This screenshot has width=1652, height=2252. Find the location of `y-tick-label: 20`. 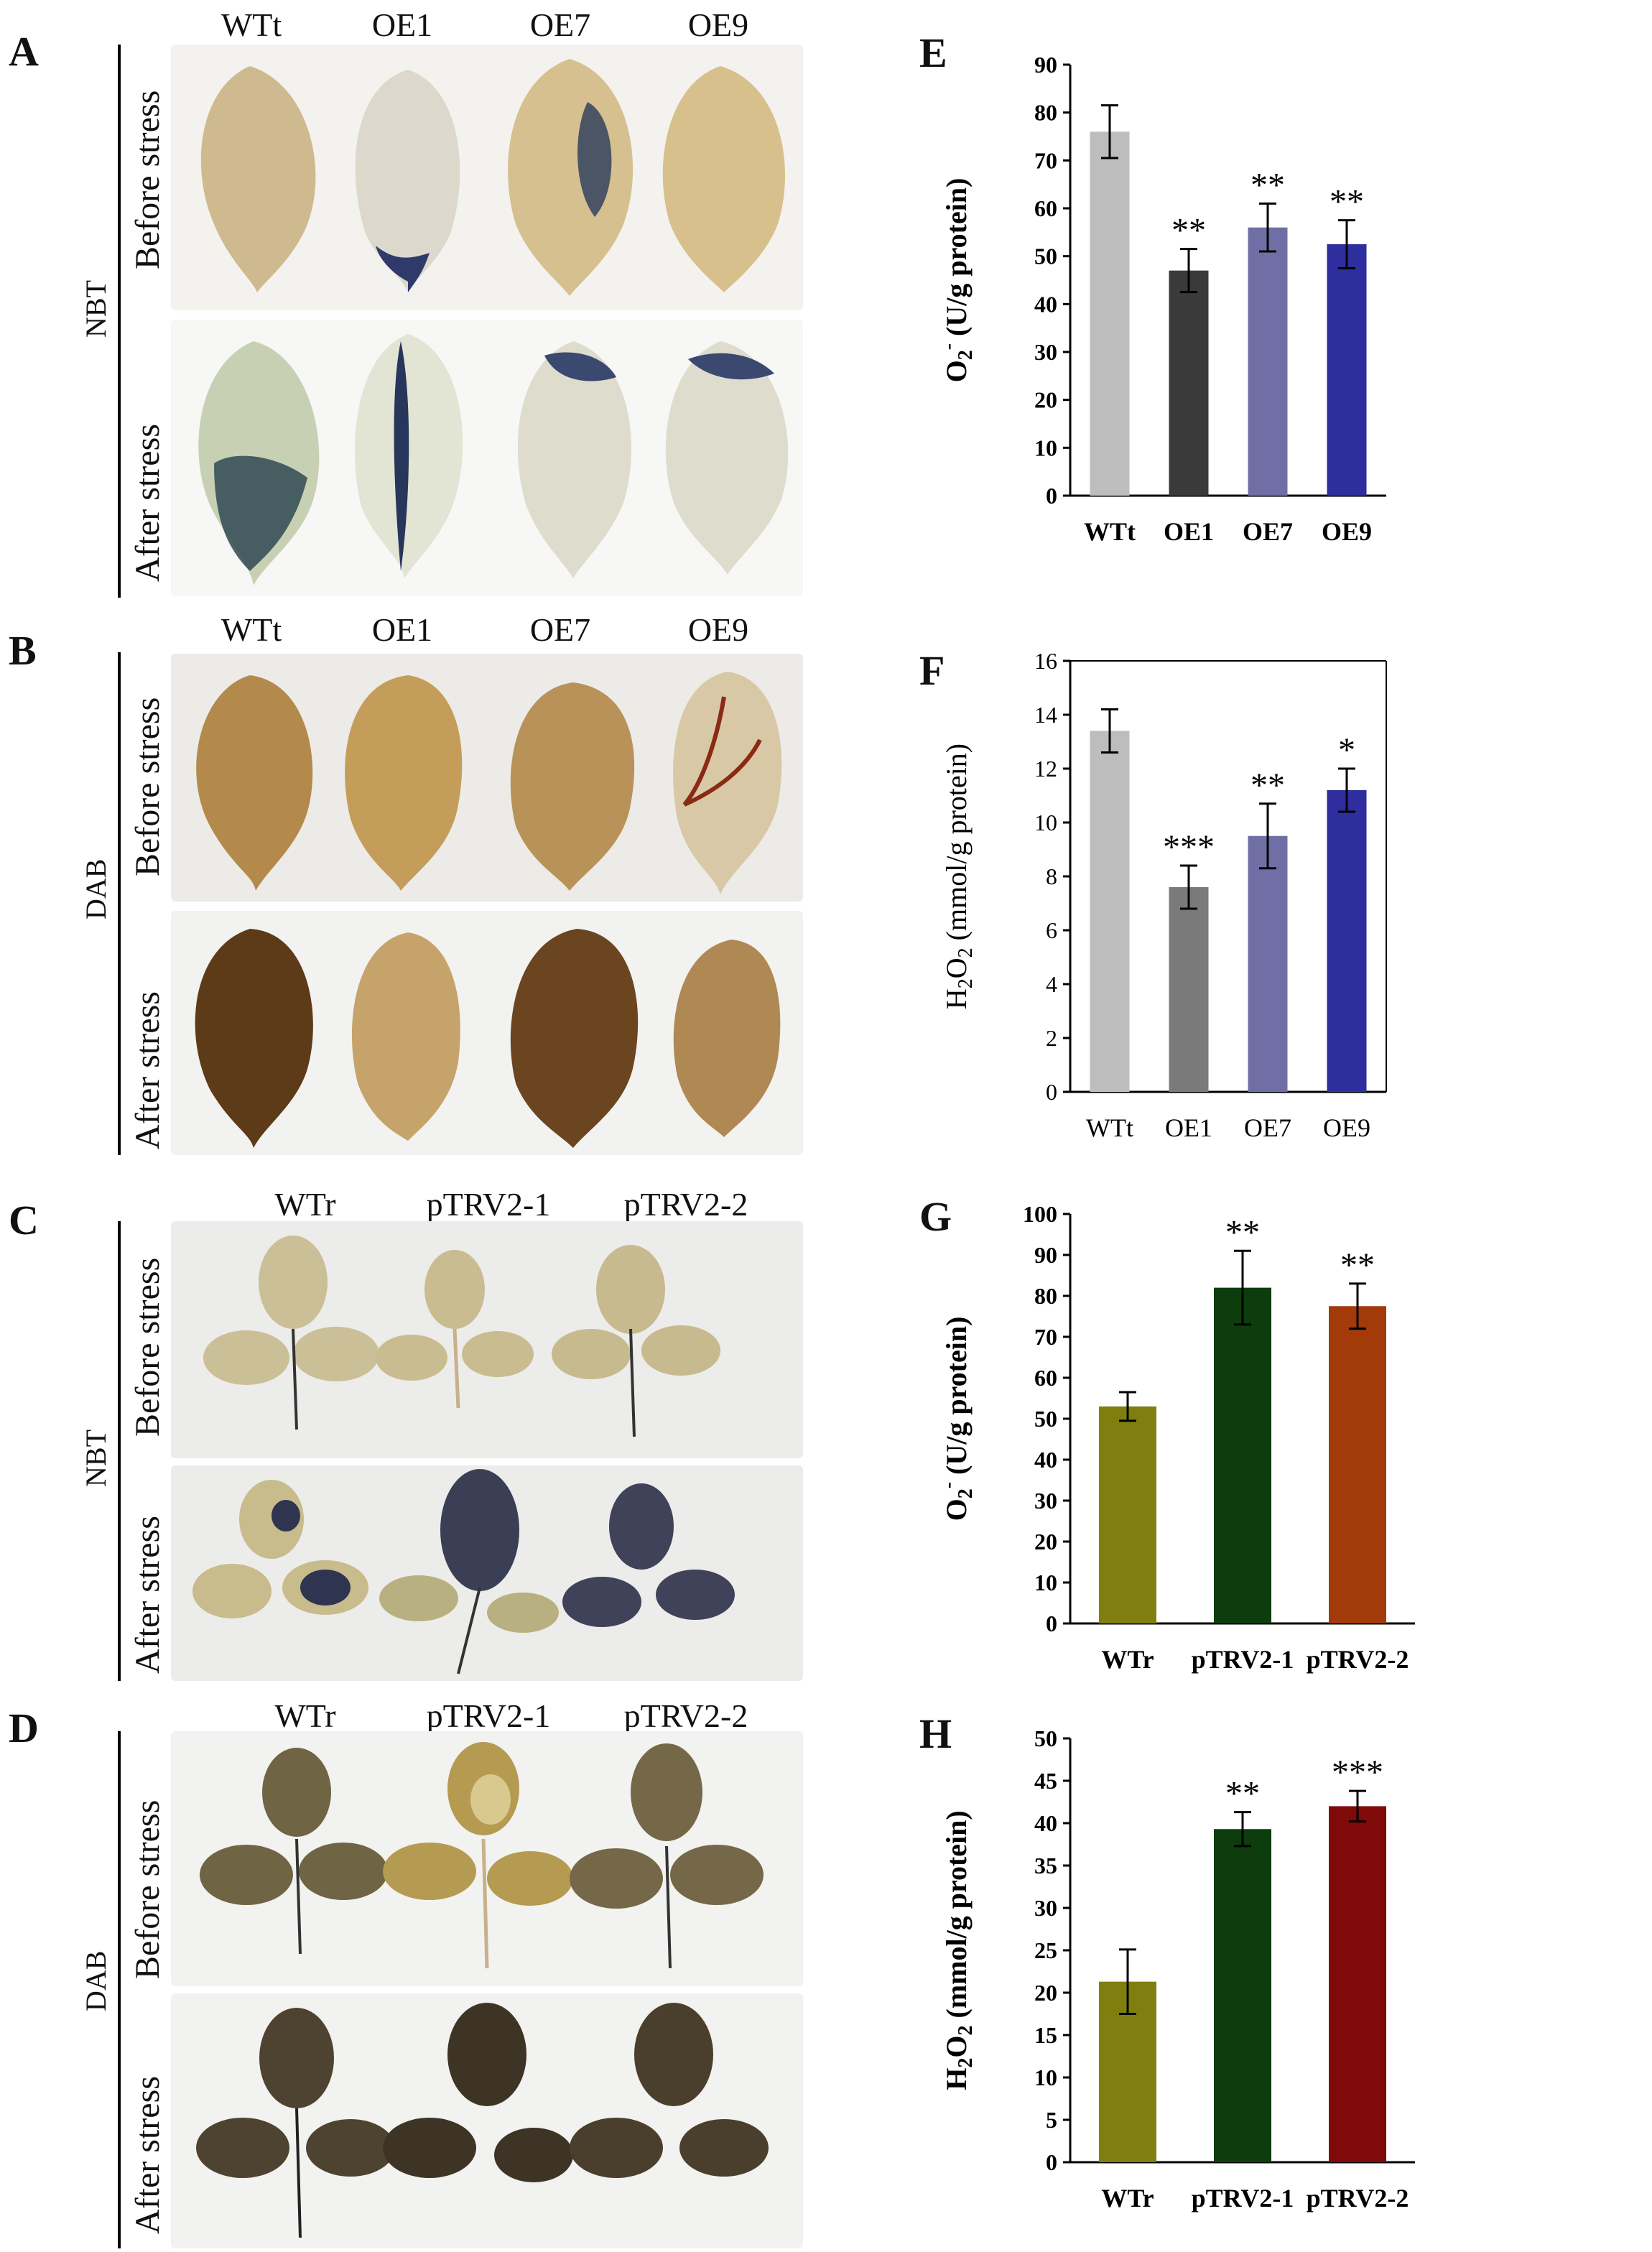

y-tick-label: 20 is located at coordinates (1045, 1993).